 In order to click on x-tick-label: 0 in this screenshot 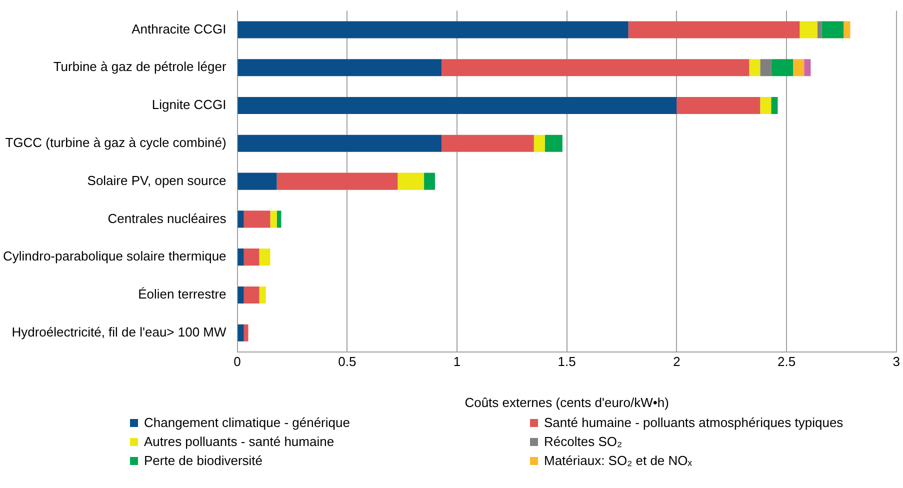, I will do `click(237, 362)`.